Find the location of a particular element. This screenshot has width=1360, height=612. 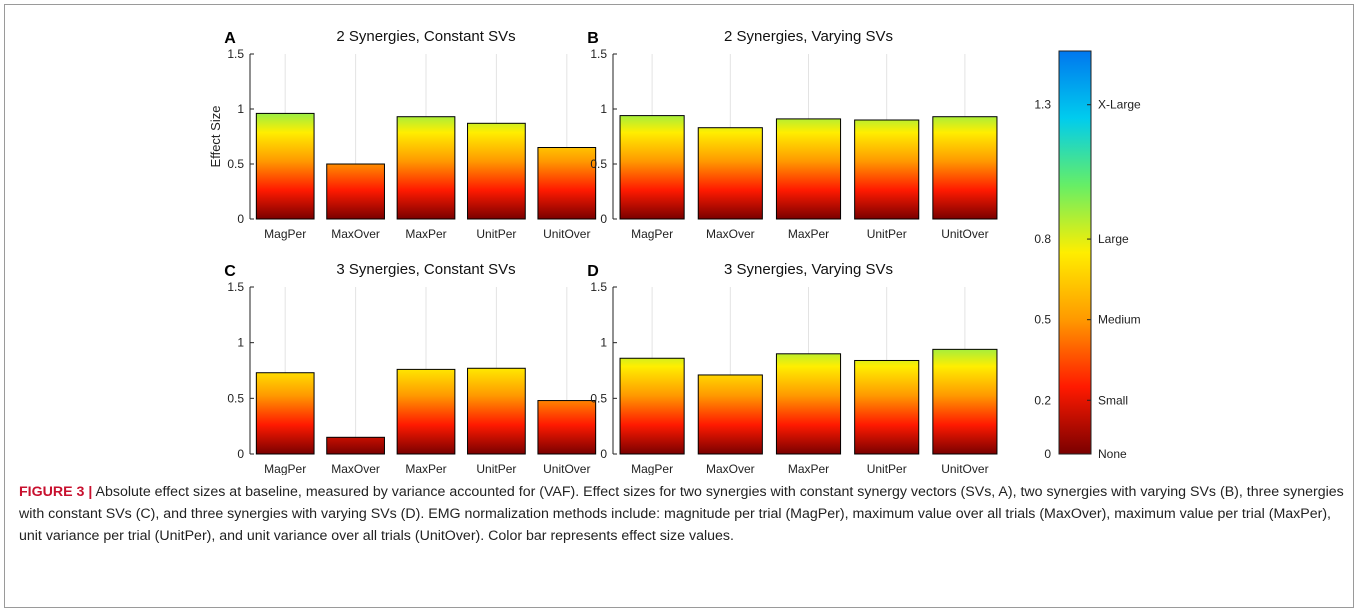

colorbar-category-label: Large is located at coordinates (1113, 239).